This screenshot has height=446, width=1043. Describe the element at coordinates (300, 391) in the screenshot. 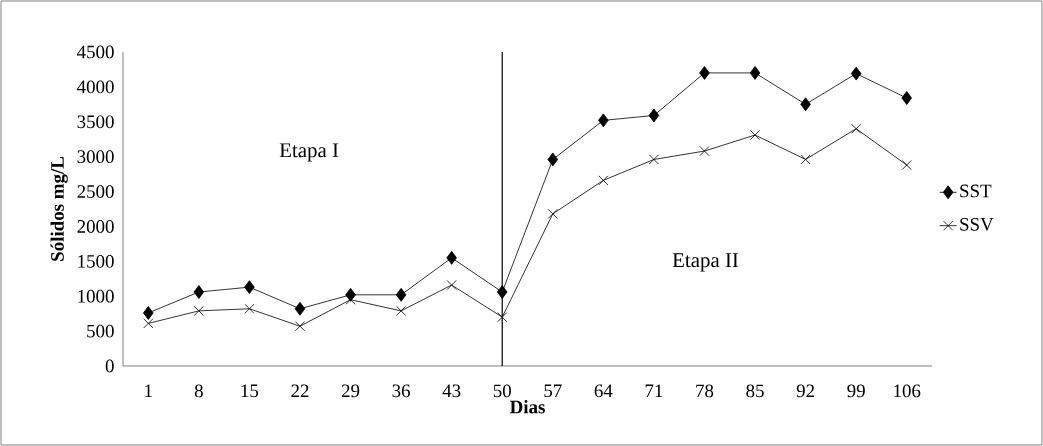

I see `x-tick-label: 22` at that location.